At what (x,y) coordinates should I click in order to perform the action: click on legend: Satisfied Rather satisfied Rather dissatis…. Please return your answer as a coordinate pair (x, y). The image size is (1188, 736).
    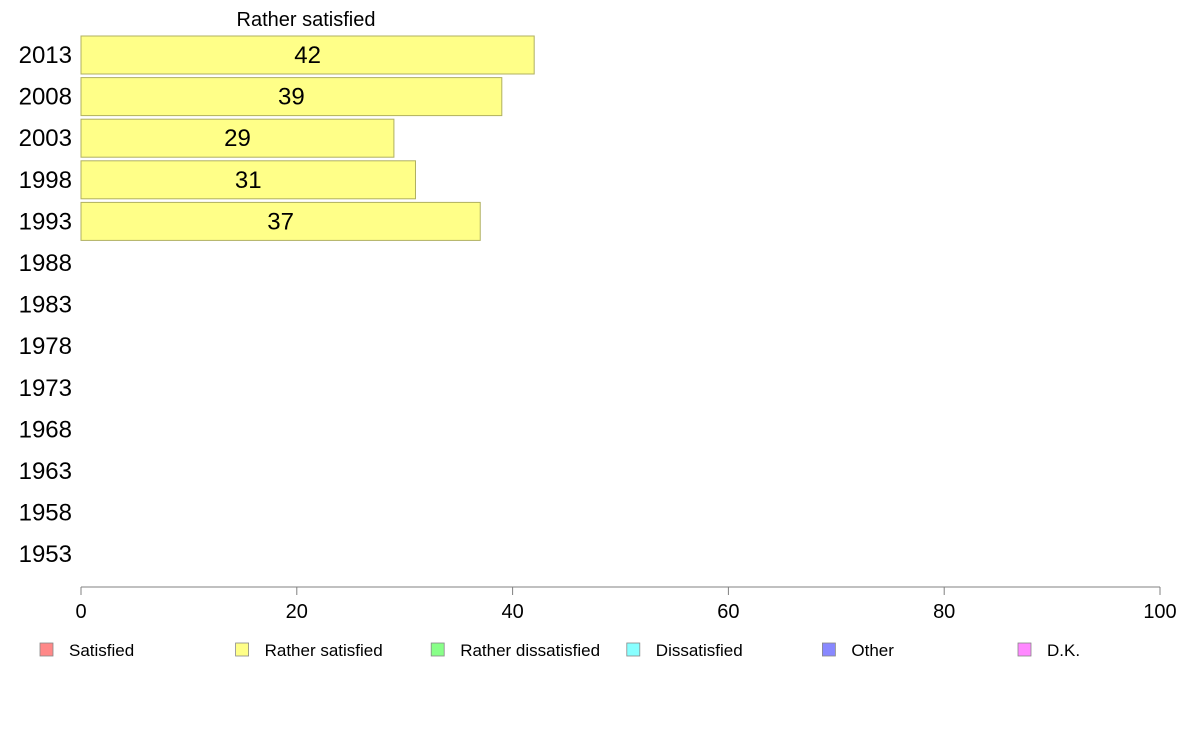
    Looking at the image, I should click on (559, 650).